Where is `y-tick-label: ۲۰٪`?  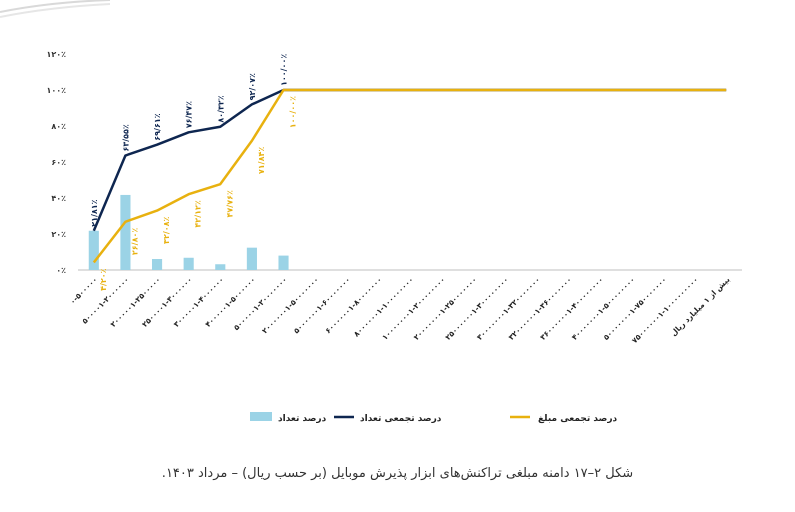 y-tick-label: ۲۰٪ is located at coordinates (58, 234).